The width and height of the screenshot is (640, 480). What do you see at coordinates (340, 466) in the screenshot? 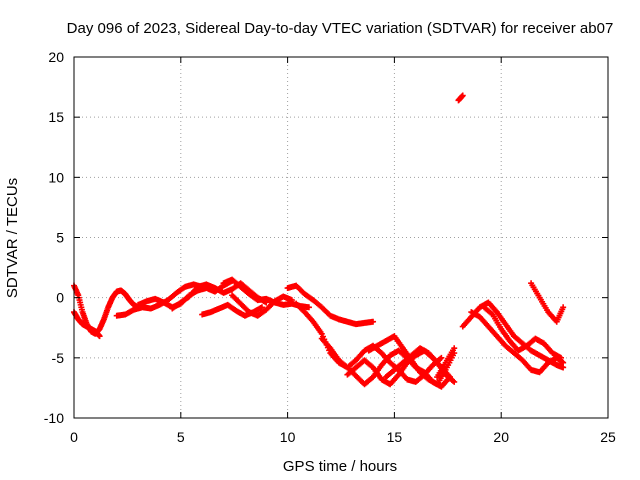
I see `x-axis-label: GPS time / hours` at bounding box center [340, 466].